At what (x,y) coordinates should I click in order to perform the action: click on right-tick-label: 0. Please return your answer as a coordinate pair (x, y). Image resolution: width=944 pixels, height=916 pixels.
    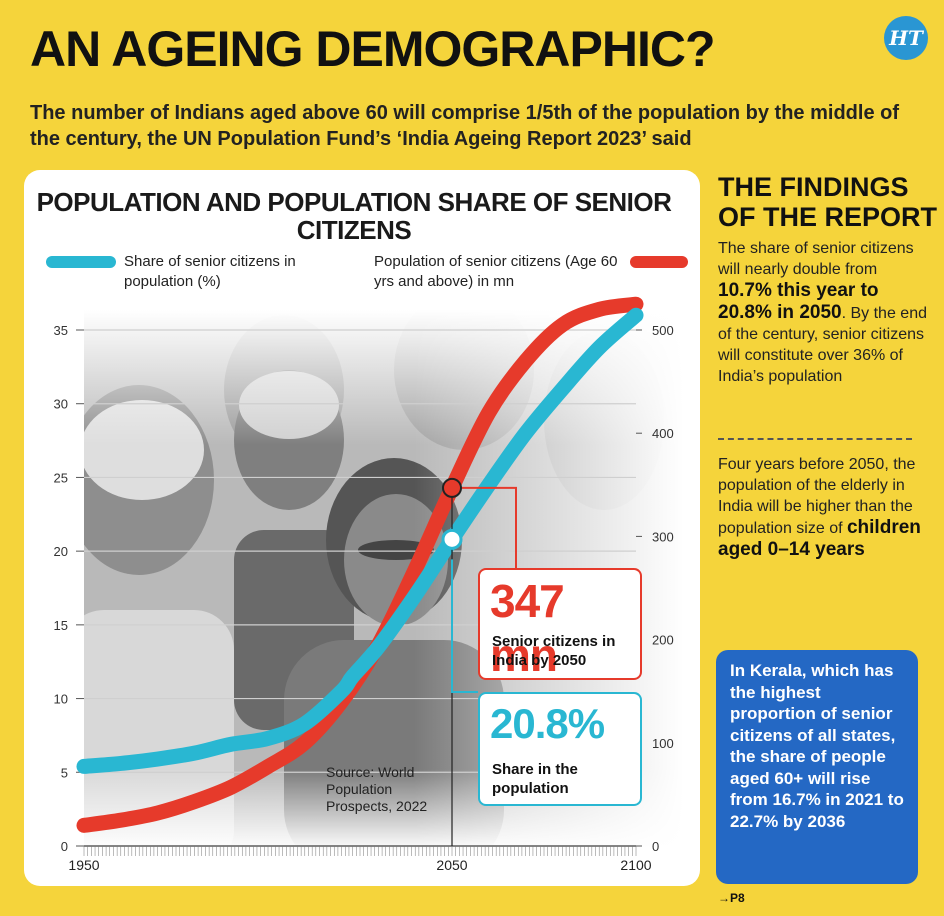
    Looking at the image, I should click on (655, 846).